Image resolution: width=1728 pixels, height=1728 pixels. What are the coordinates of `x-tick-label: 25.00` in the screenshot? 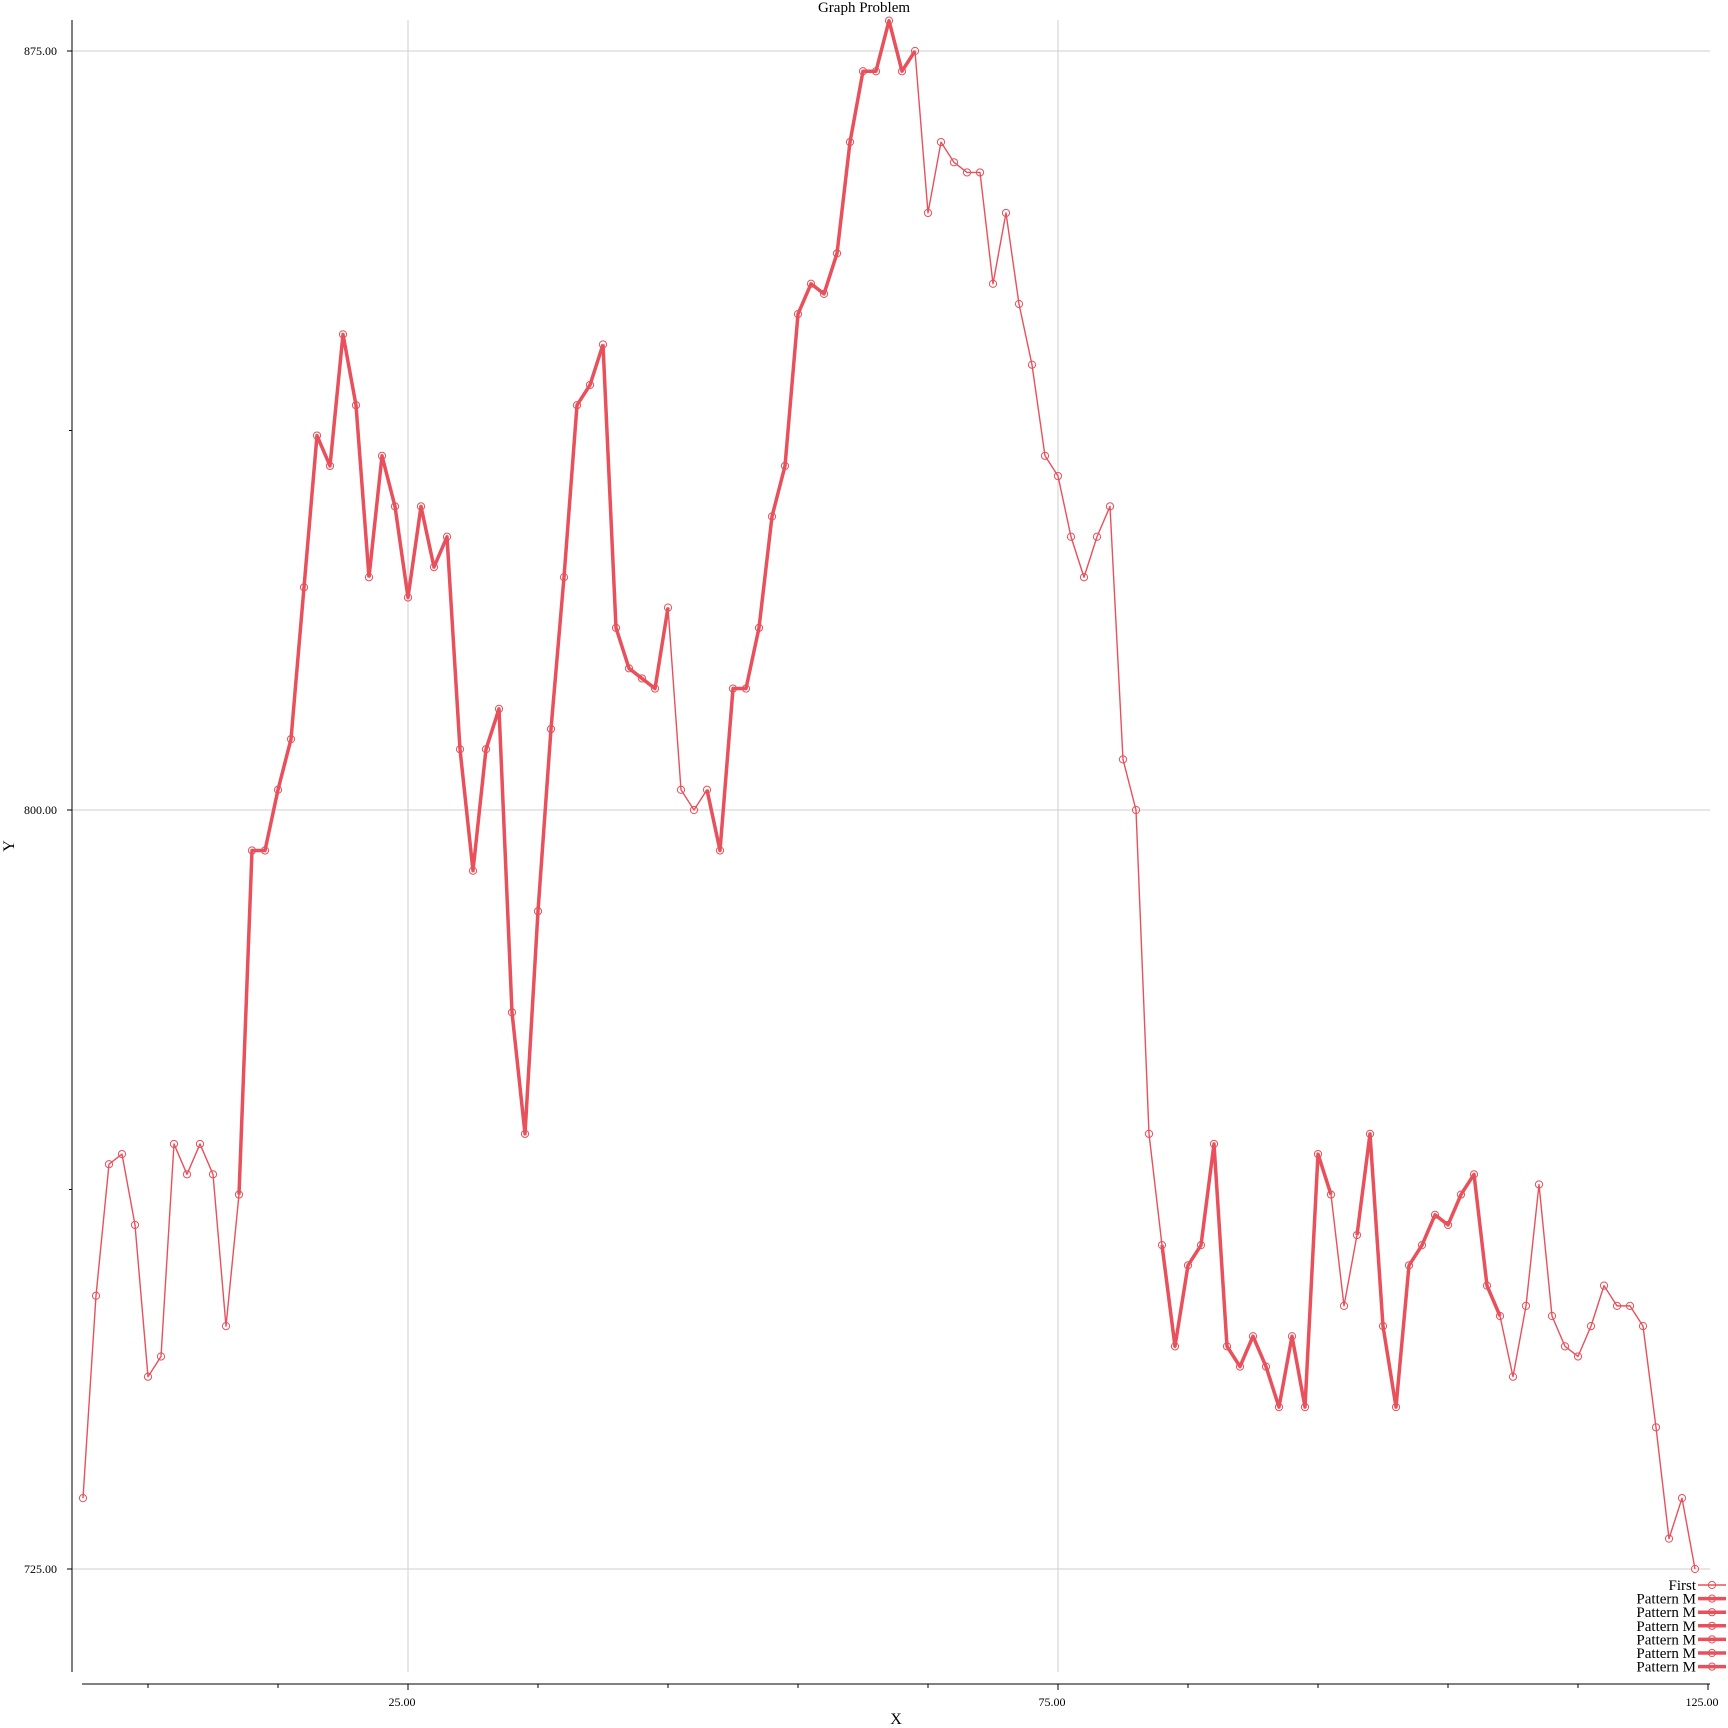 It's located at (402, 1702).